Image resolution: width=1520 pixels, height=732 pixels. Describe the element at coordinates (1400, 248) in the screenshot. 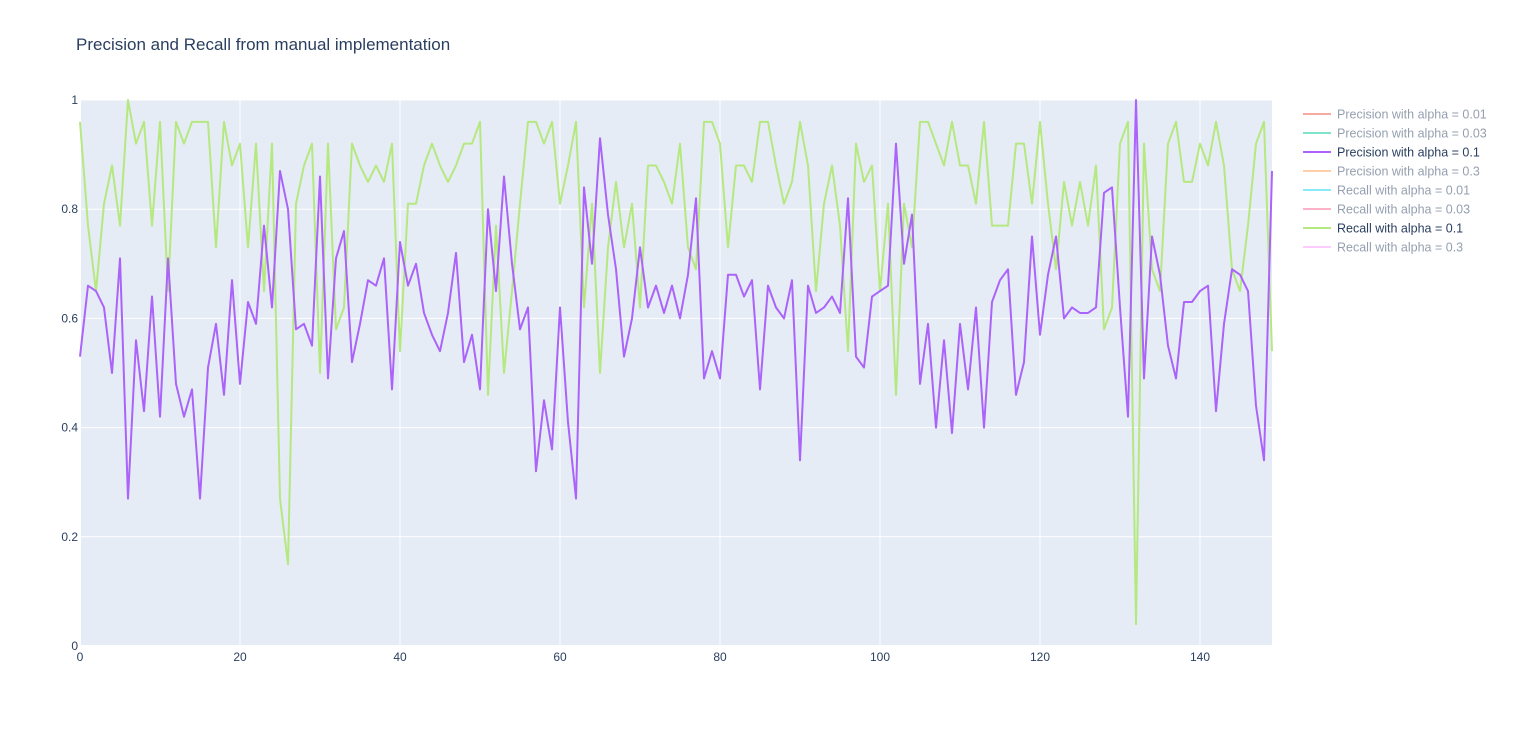

I see `legend-label: Recall with alpha = 0.3` at that location.